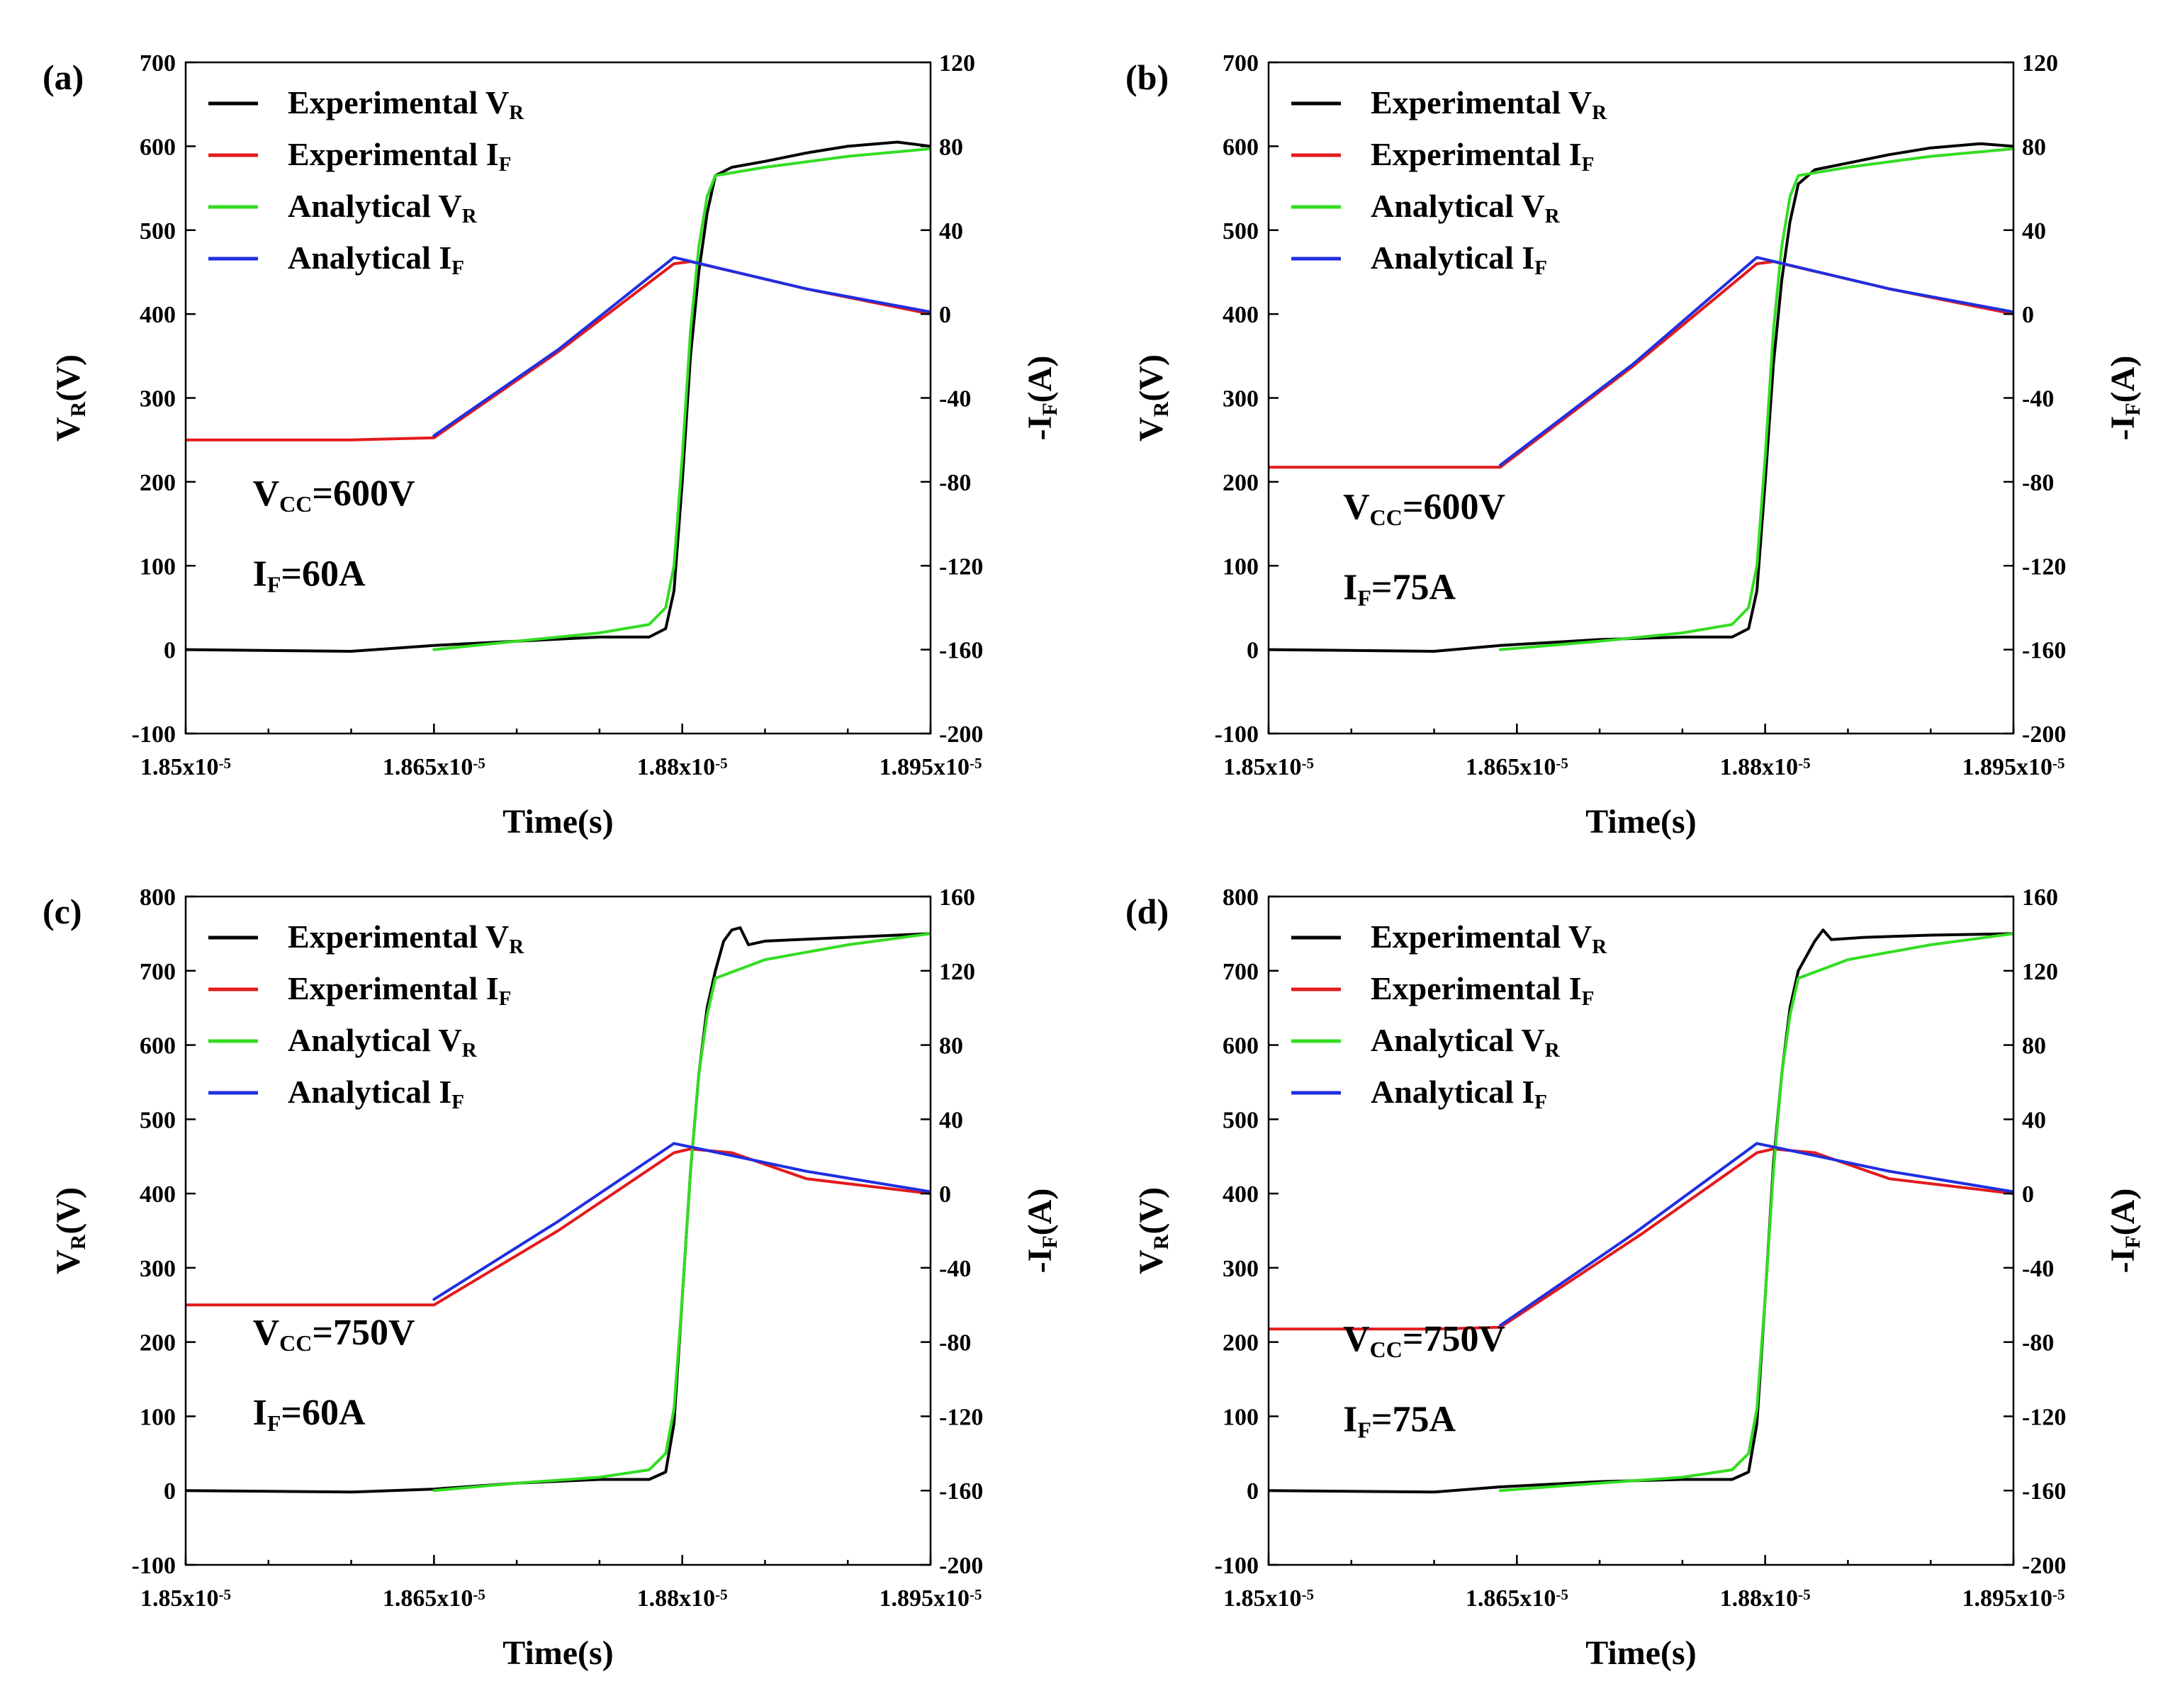 Image resolution: width=2180 pixels, height=1708 pixels. I want to click on y-left-tick-label: 700, so click(158, 972).